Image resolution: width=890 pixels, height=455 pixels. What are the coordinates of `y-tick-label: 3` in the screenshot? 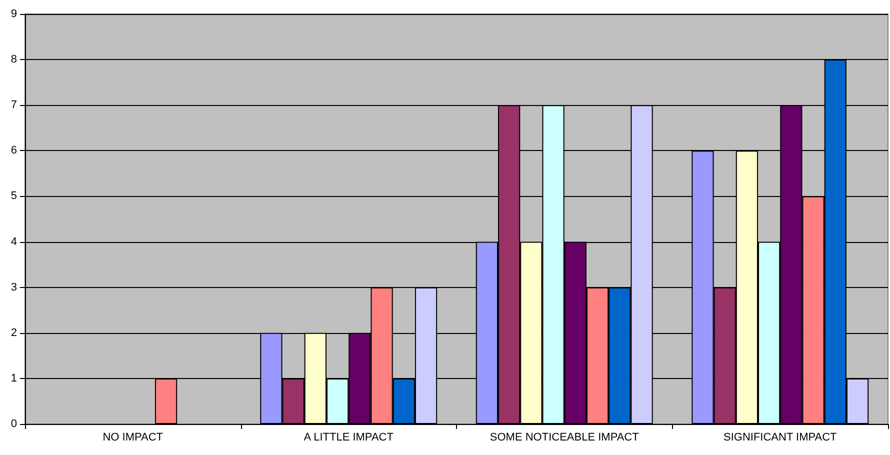 It's located at (13, 287).